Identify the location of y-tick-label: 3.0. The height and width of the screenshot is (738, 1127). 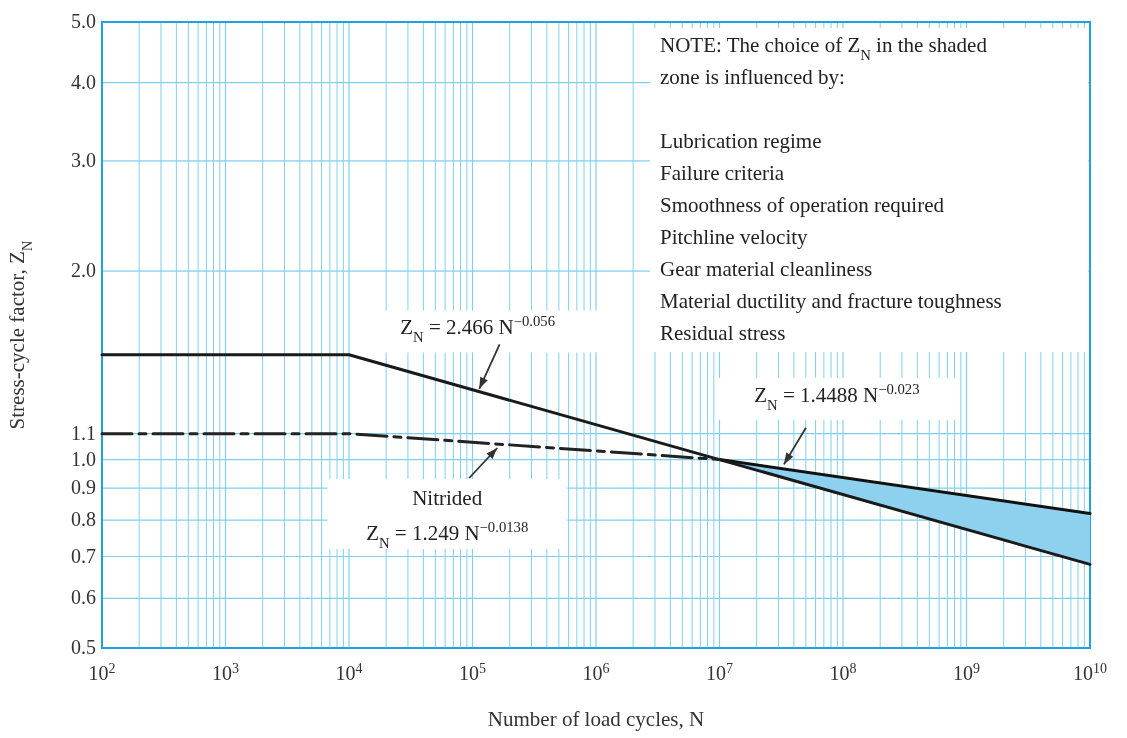
(83, 159).